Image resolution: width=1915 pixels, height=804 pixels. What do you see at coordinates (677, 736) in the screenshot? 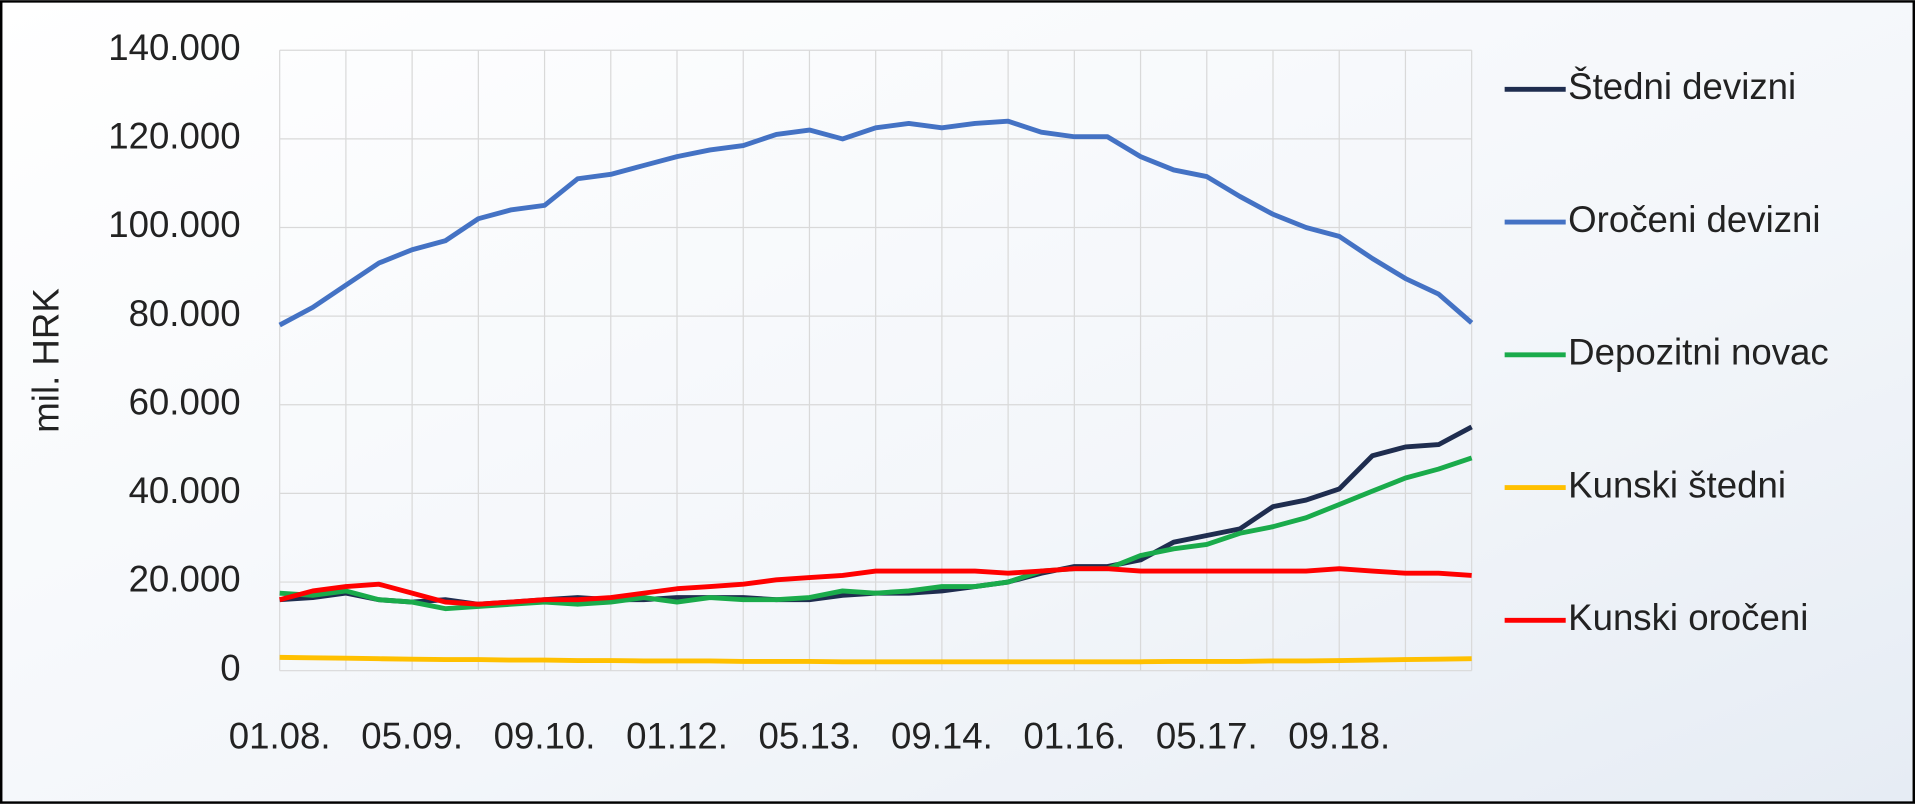
I see `x-tick-label: 01.12.` at bounding box center [677, 736].